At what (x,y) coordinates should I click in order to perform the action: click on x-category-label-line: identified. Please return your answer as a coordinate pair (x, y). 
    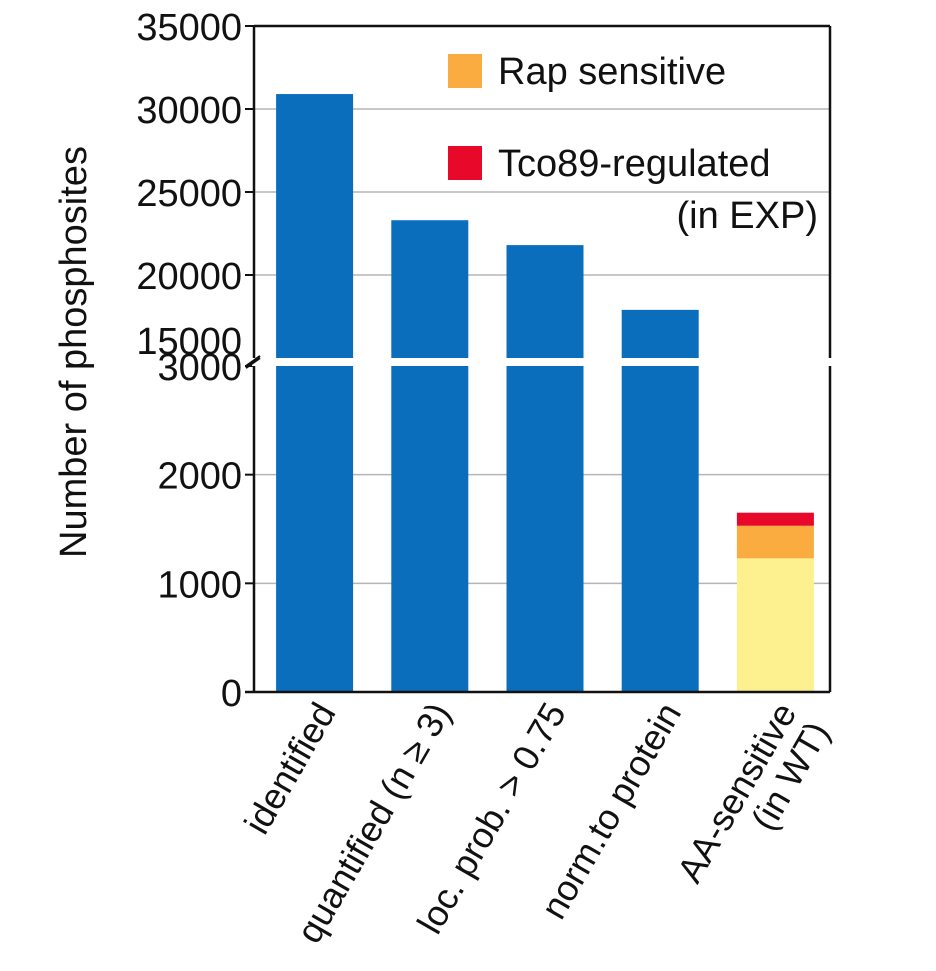
    Looking at the image, I should click on (290, 768).